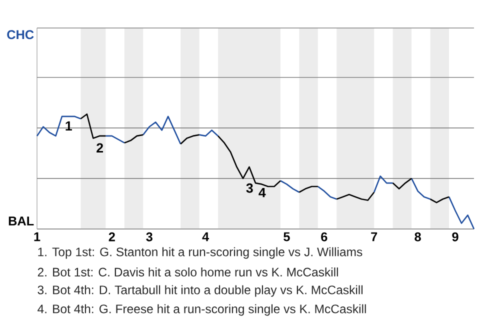  What do you see at coordinates (206, 237) in the screenshot?
I see `x-tick-label: 4` at bounding box center [206, 237].